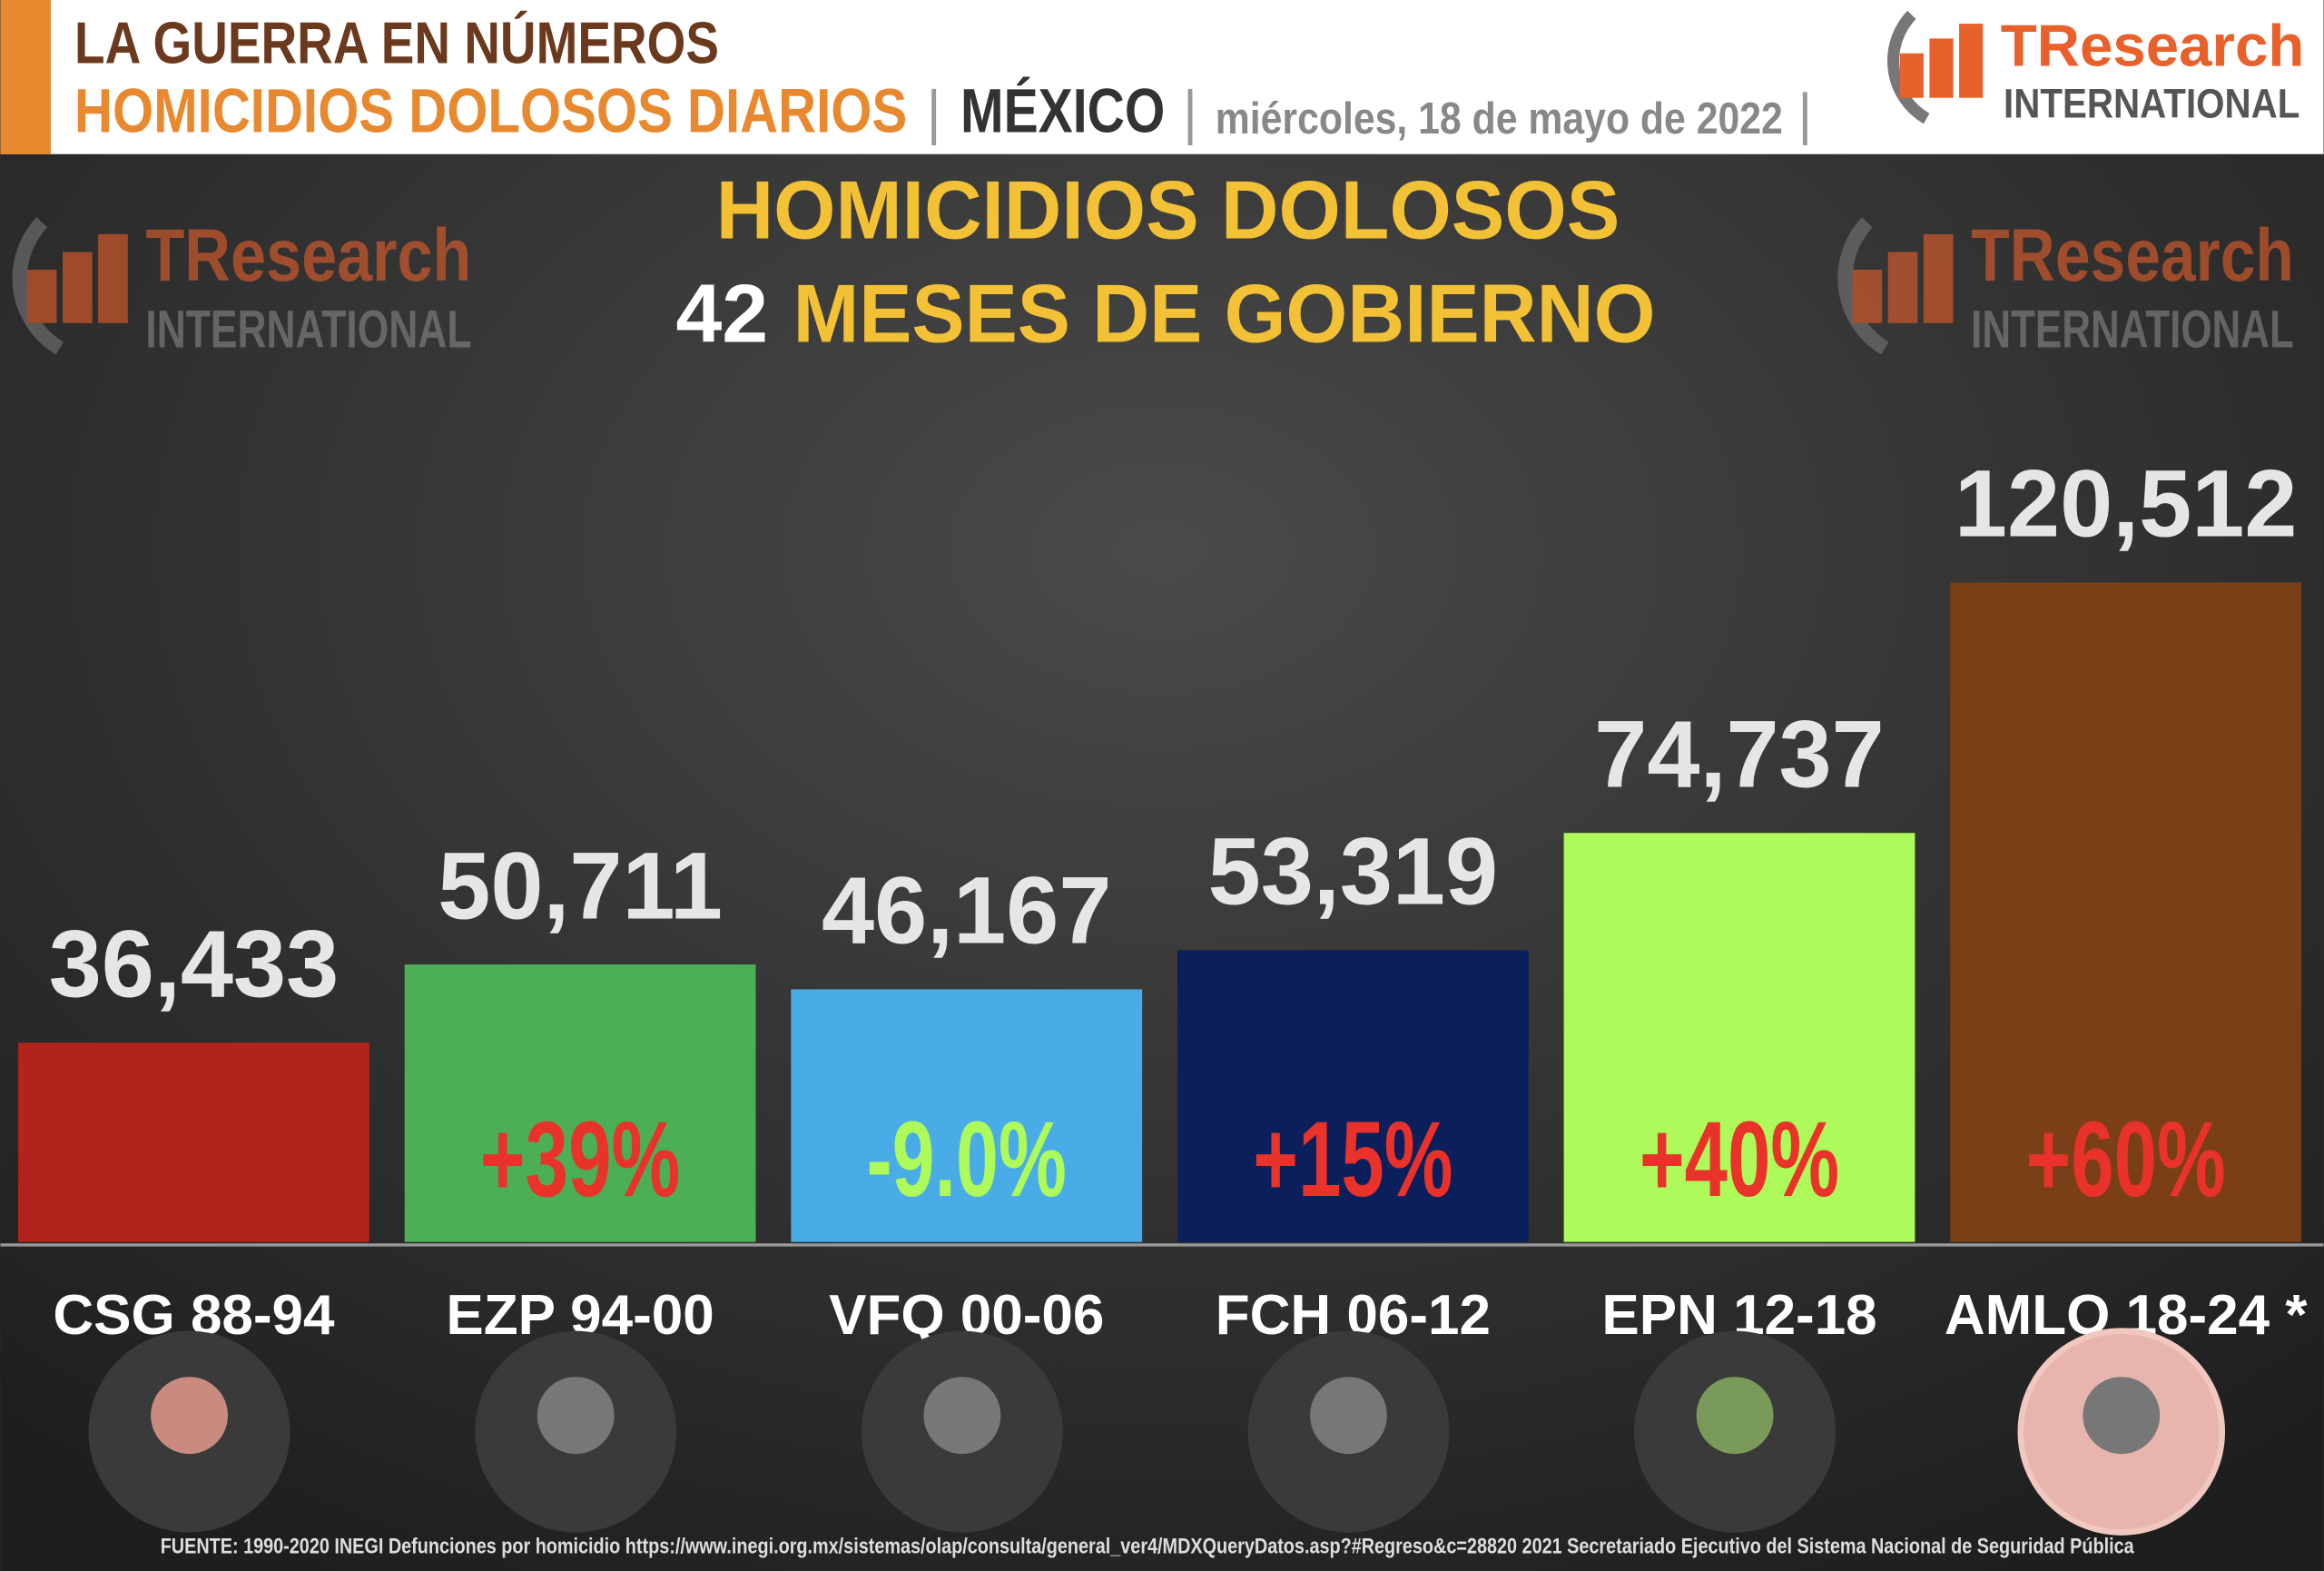 This screenshot has height=1571, width=2324. I want to click on header-topic: HOMICIDIOS DOLOSOS DIARIOS, so click(490, 110).